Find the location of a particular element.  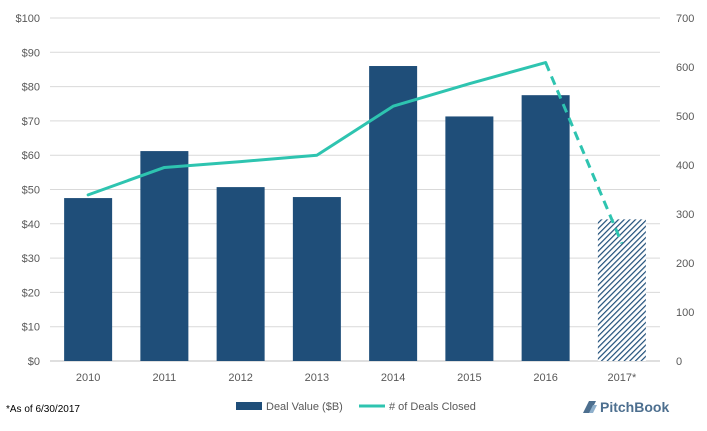

x-axis-tick: 2010 is located at coordinates (88, 378).